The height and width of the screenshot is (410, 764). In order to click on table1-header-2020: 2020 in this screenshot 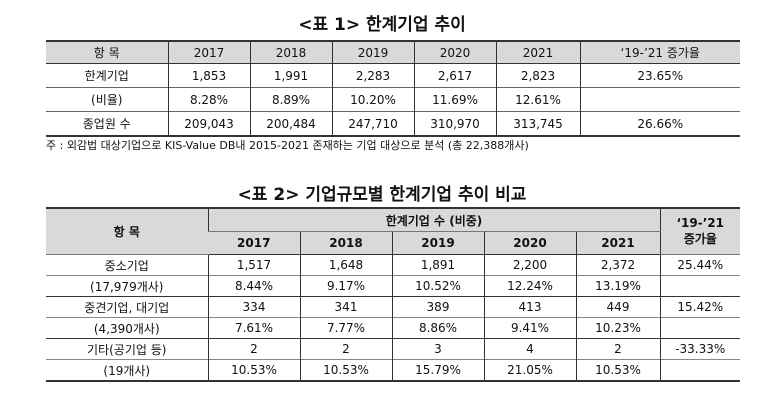, I will do `click(454, 52)`.